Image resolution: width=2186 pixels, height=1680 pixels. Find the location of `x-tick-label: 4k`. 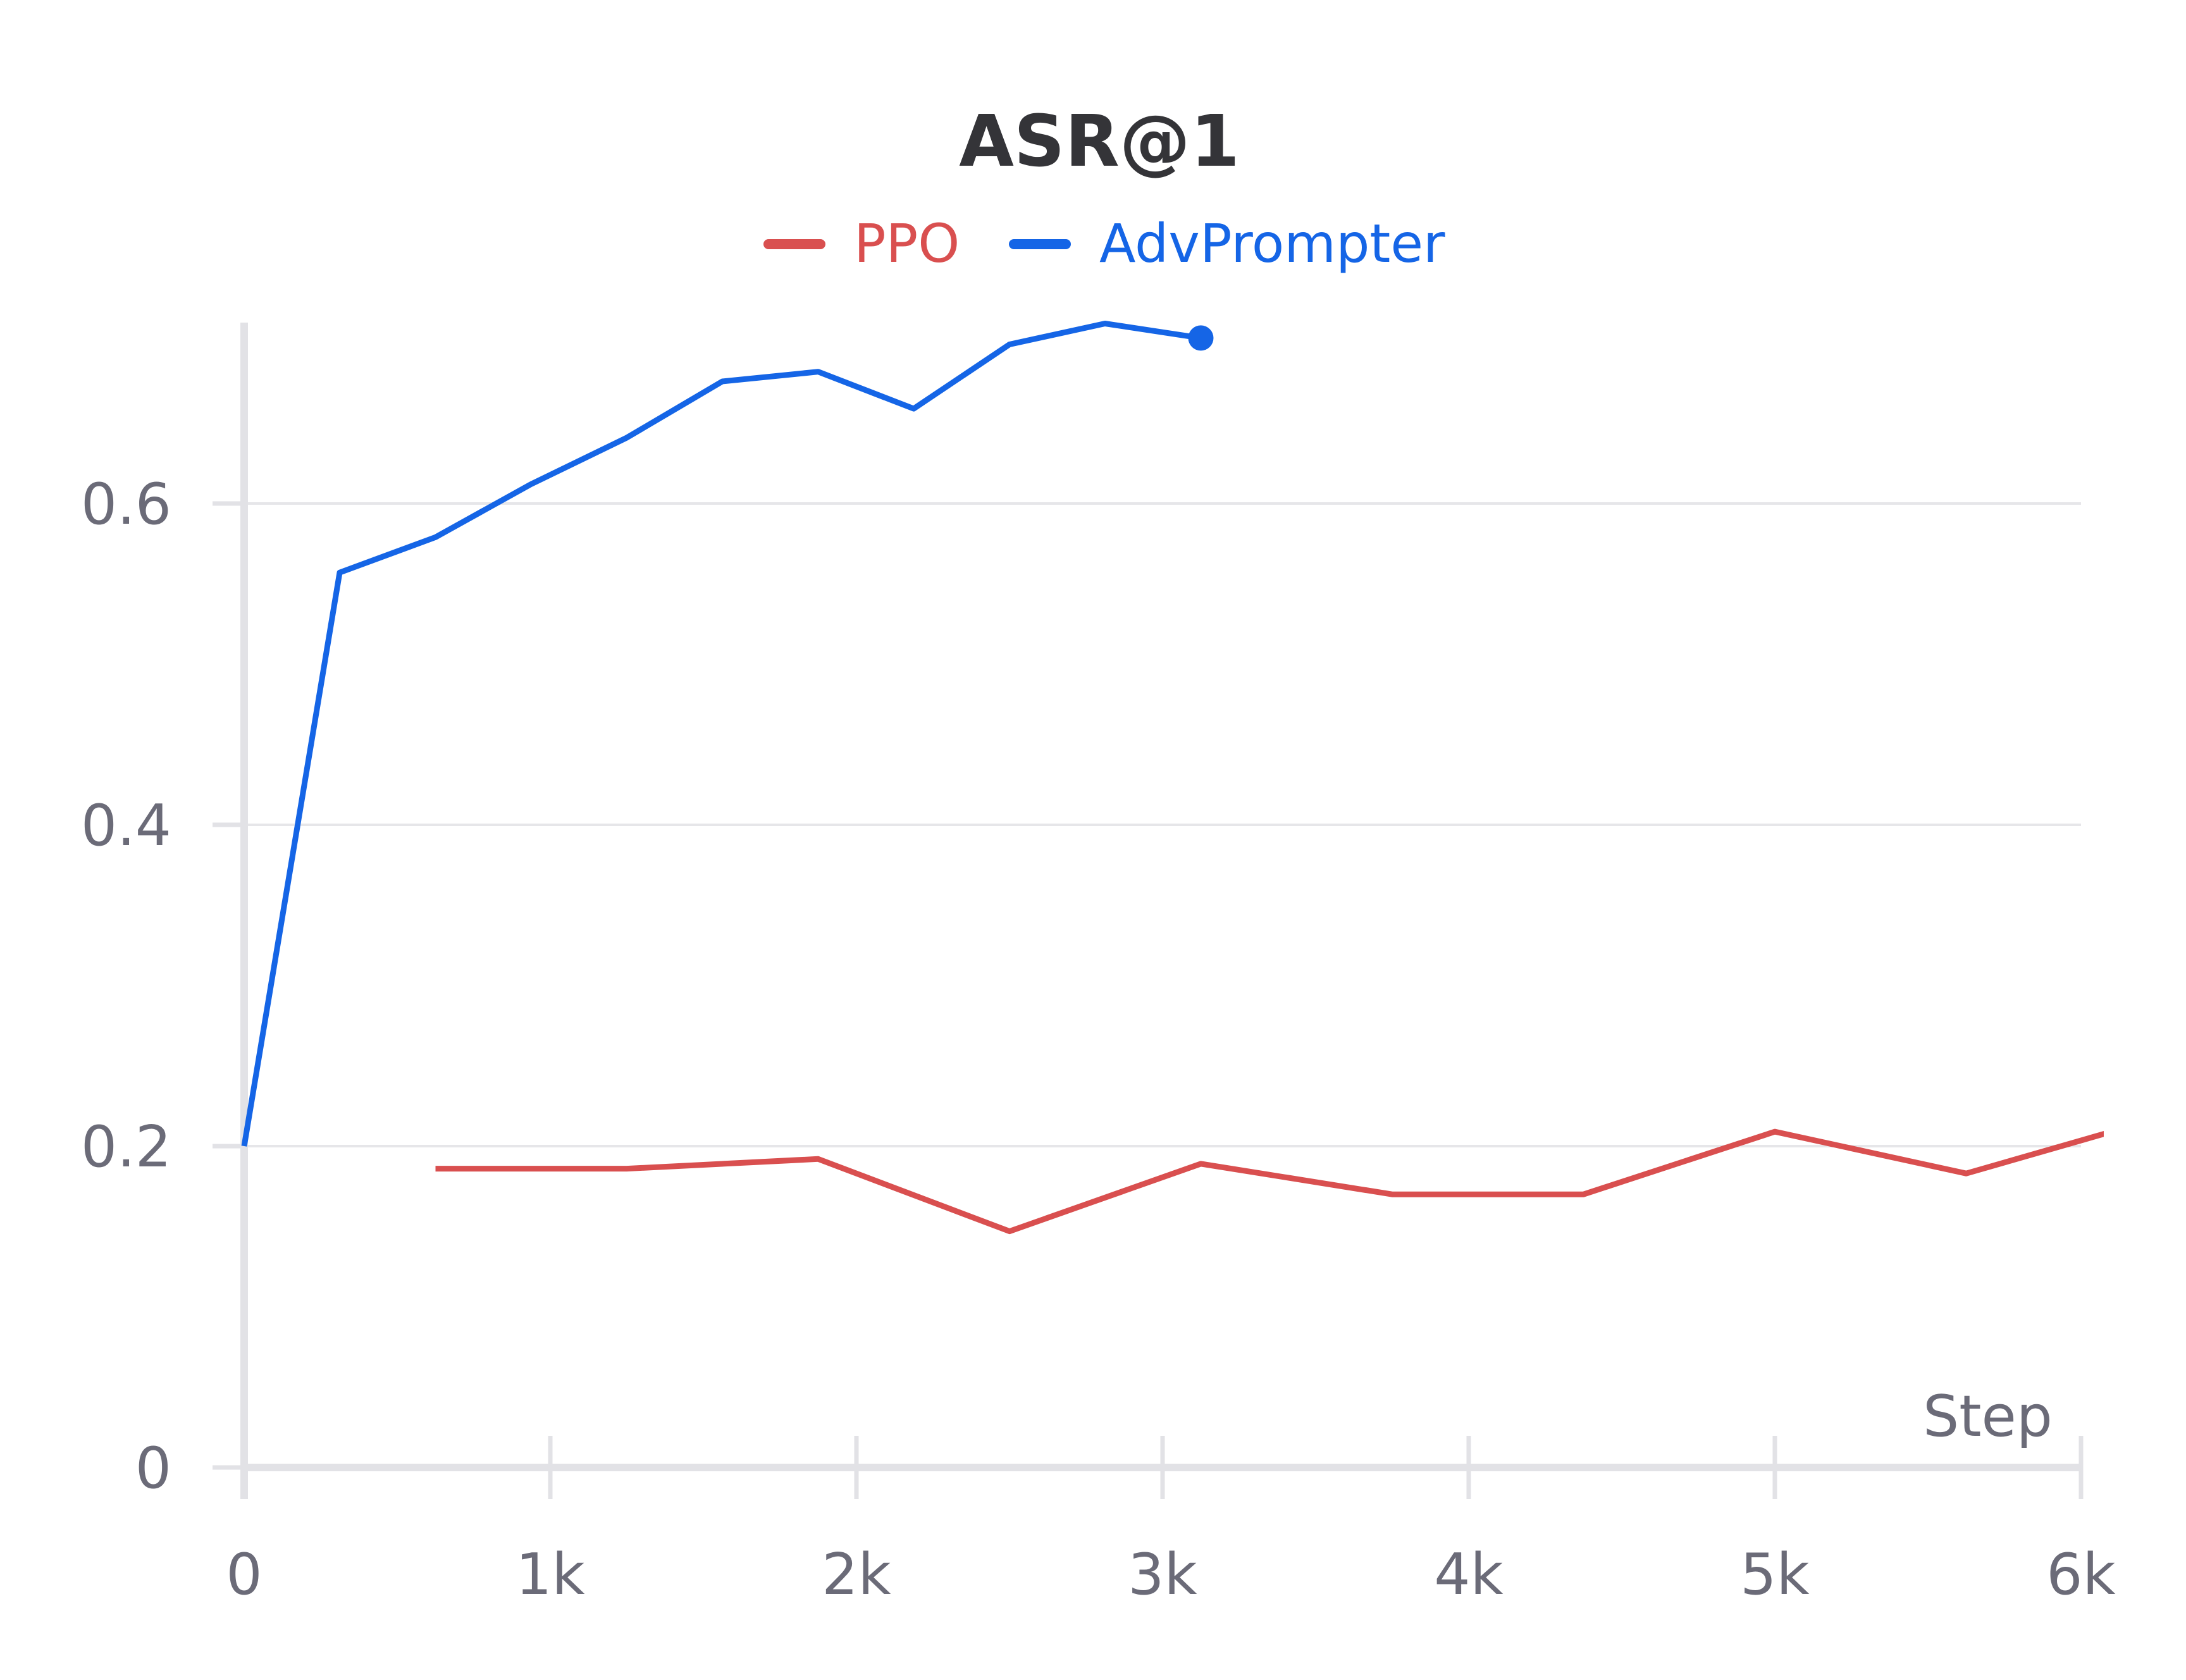

x-tick-label: 4k is located at coordinates (1468, 1574).